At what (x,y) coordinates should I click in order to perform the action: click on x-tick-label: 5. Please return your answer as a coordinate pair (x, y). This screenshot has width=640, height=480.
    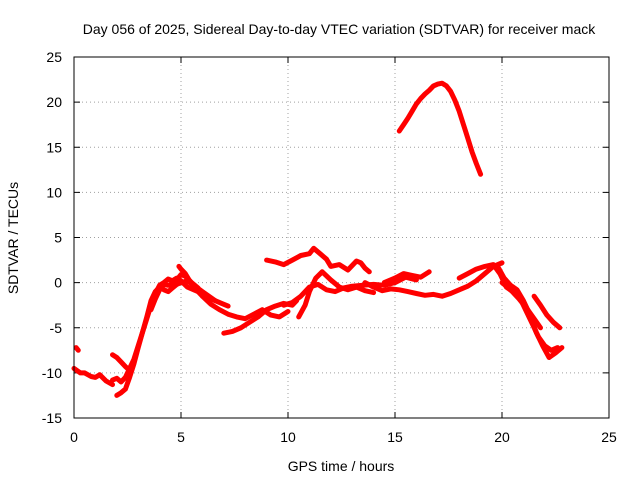
    Looking at the image, I should click on (181, 437).